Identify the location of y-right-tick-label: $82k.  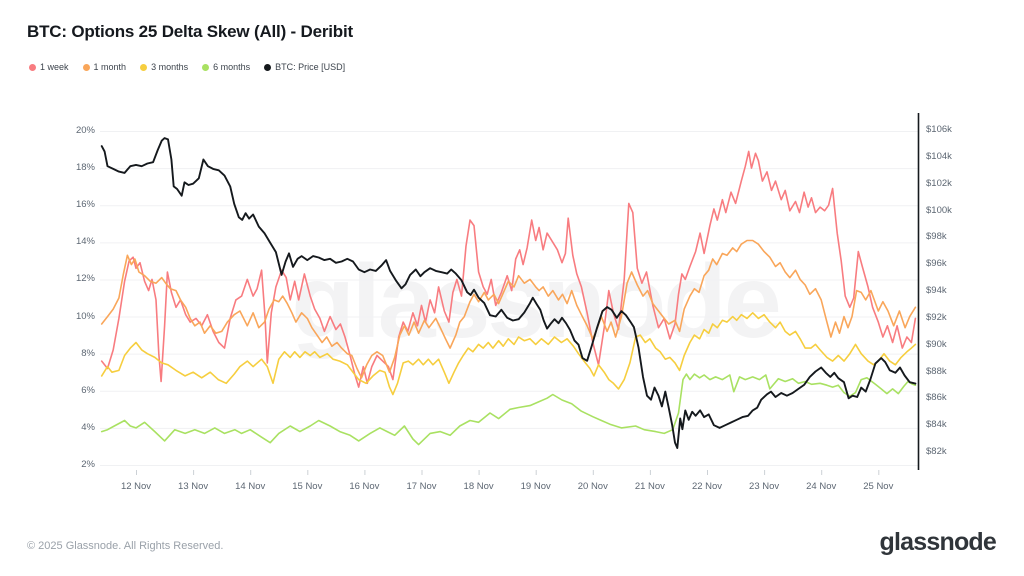
(936, 451).